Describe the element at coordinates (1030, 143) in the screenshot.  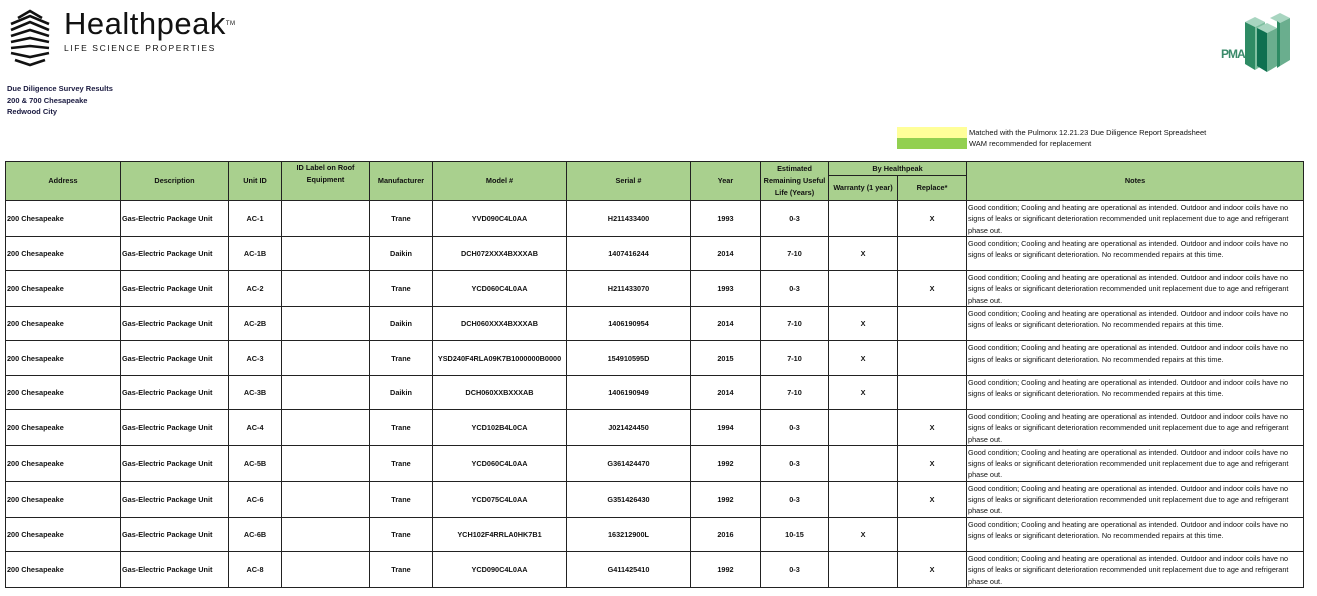
I see `legend-label: WAM recommended for replacement` at that location.